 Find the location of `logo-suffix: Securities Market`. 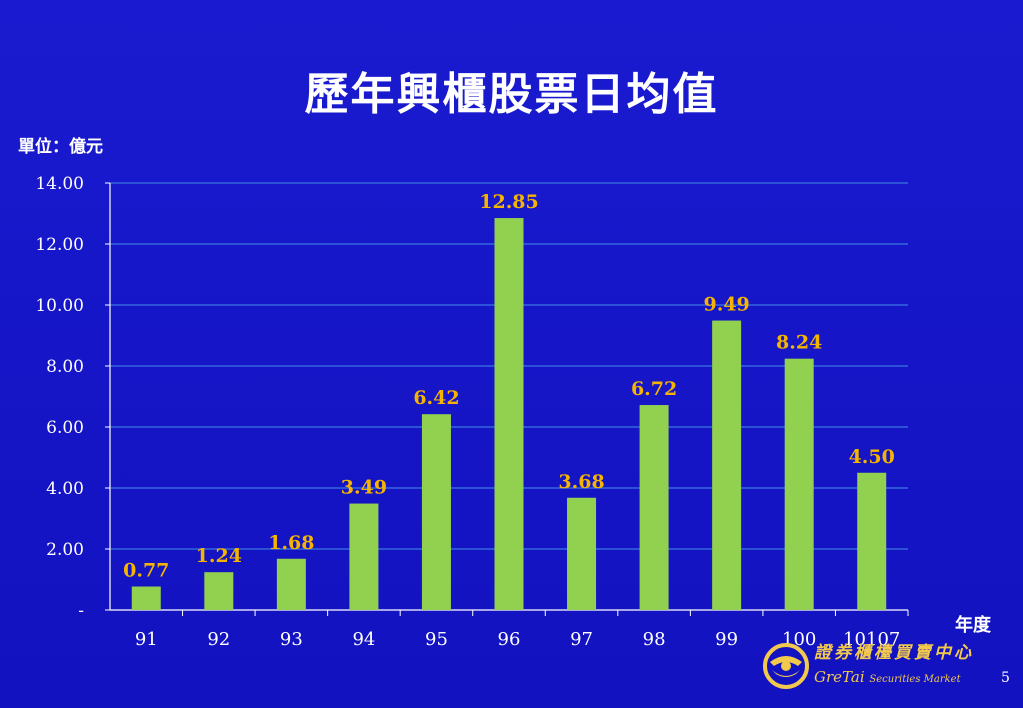

logo-suffix: Securities Market is located at coordinates (915, 679).